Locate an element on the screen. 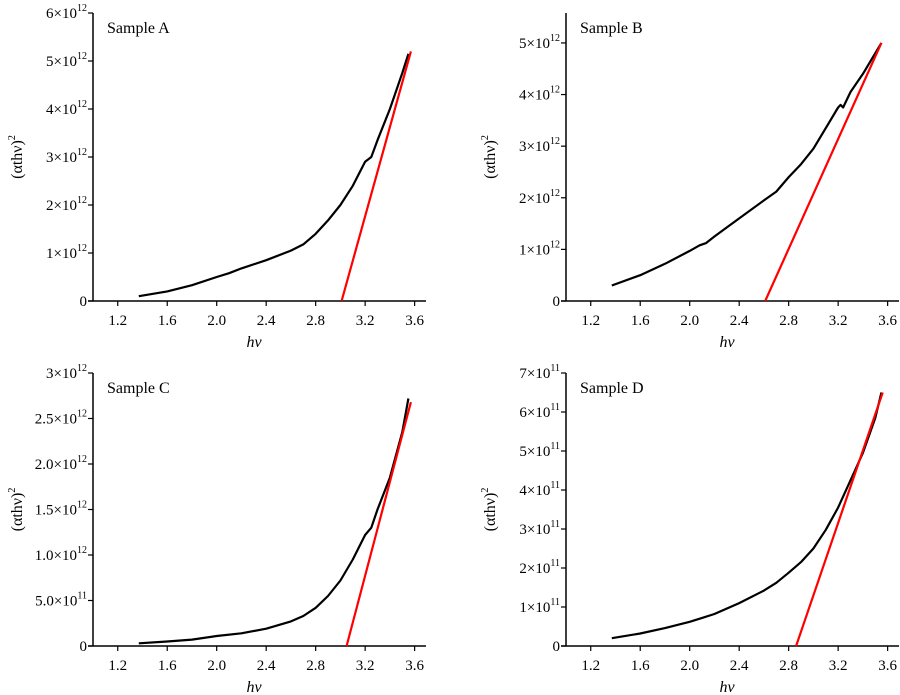 The width and height of the screenshot is (900, 695). y-tick-label-base: 5.0×10 is located at coordinates (56, 602).